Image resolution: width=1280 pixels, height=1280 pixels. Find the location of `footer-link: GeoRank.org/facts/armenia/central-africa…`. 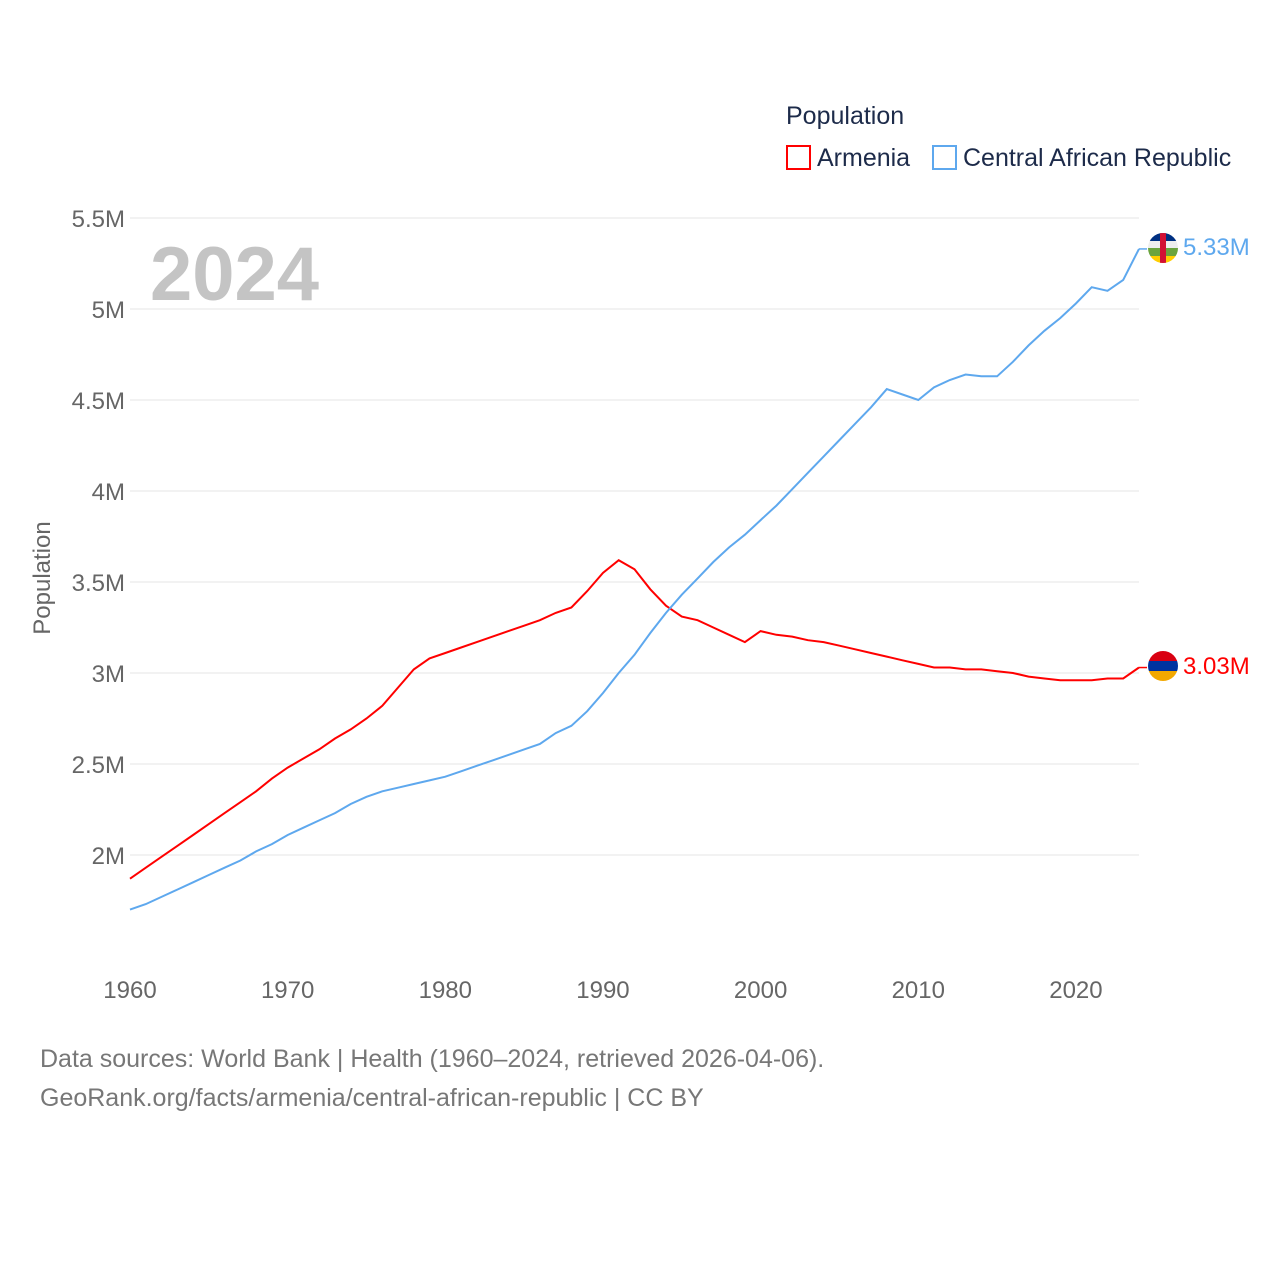

footer-link: GeoRank.org/facts/armenia/central-africa… is located at coordinates (372, 1098).